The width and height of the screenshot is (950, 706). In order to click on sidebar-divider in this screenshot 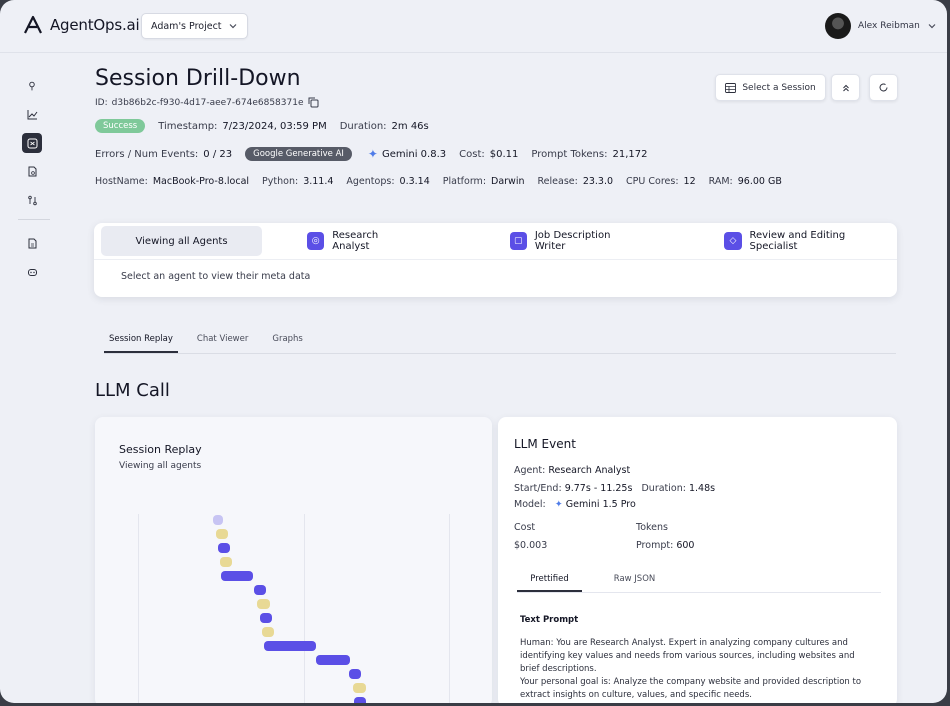, I will do `click(34, 219)`.